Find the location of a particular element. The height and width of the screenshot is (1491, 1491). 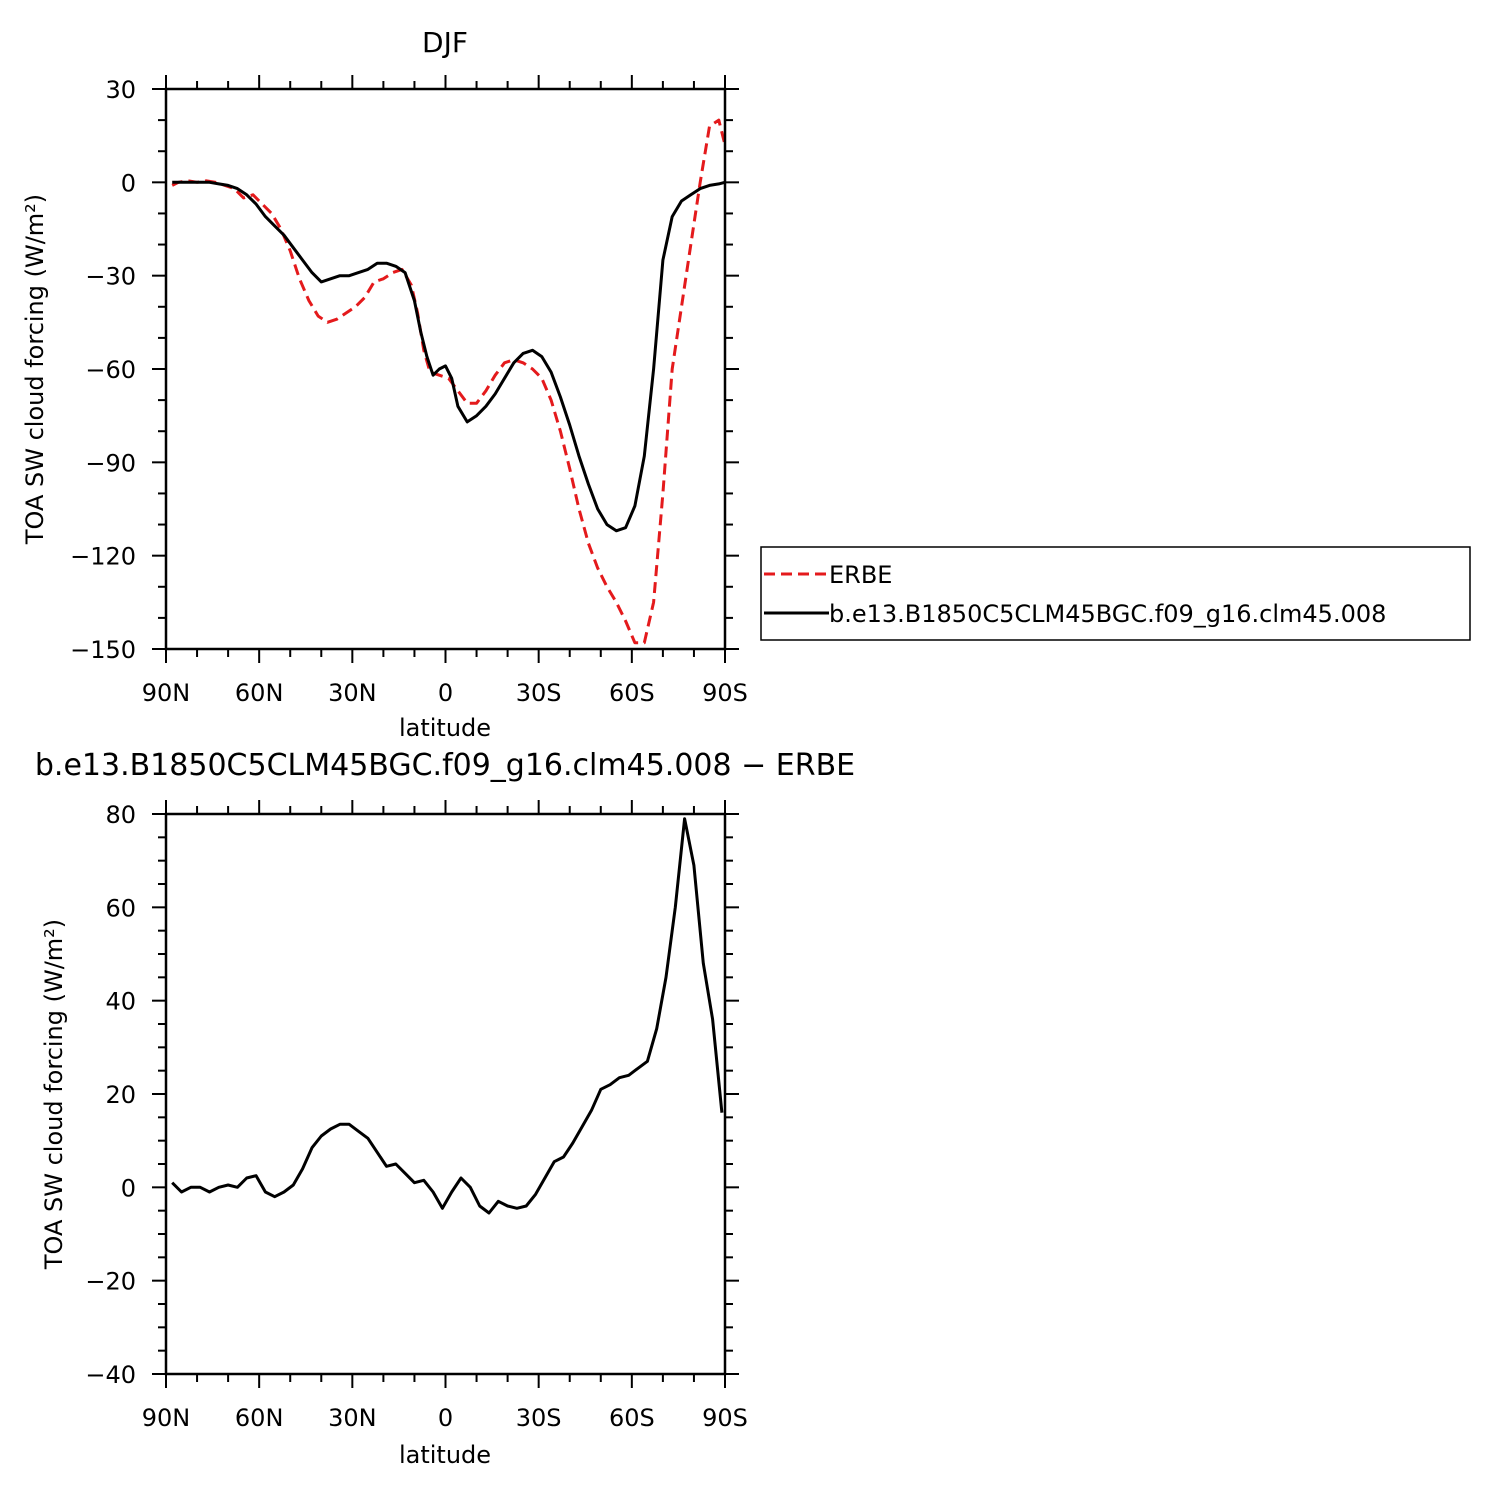

bottom-x-tick-labels: 90N 60N 30N 0 30S 60S 90S is located at coordinates (445, 1418).